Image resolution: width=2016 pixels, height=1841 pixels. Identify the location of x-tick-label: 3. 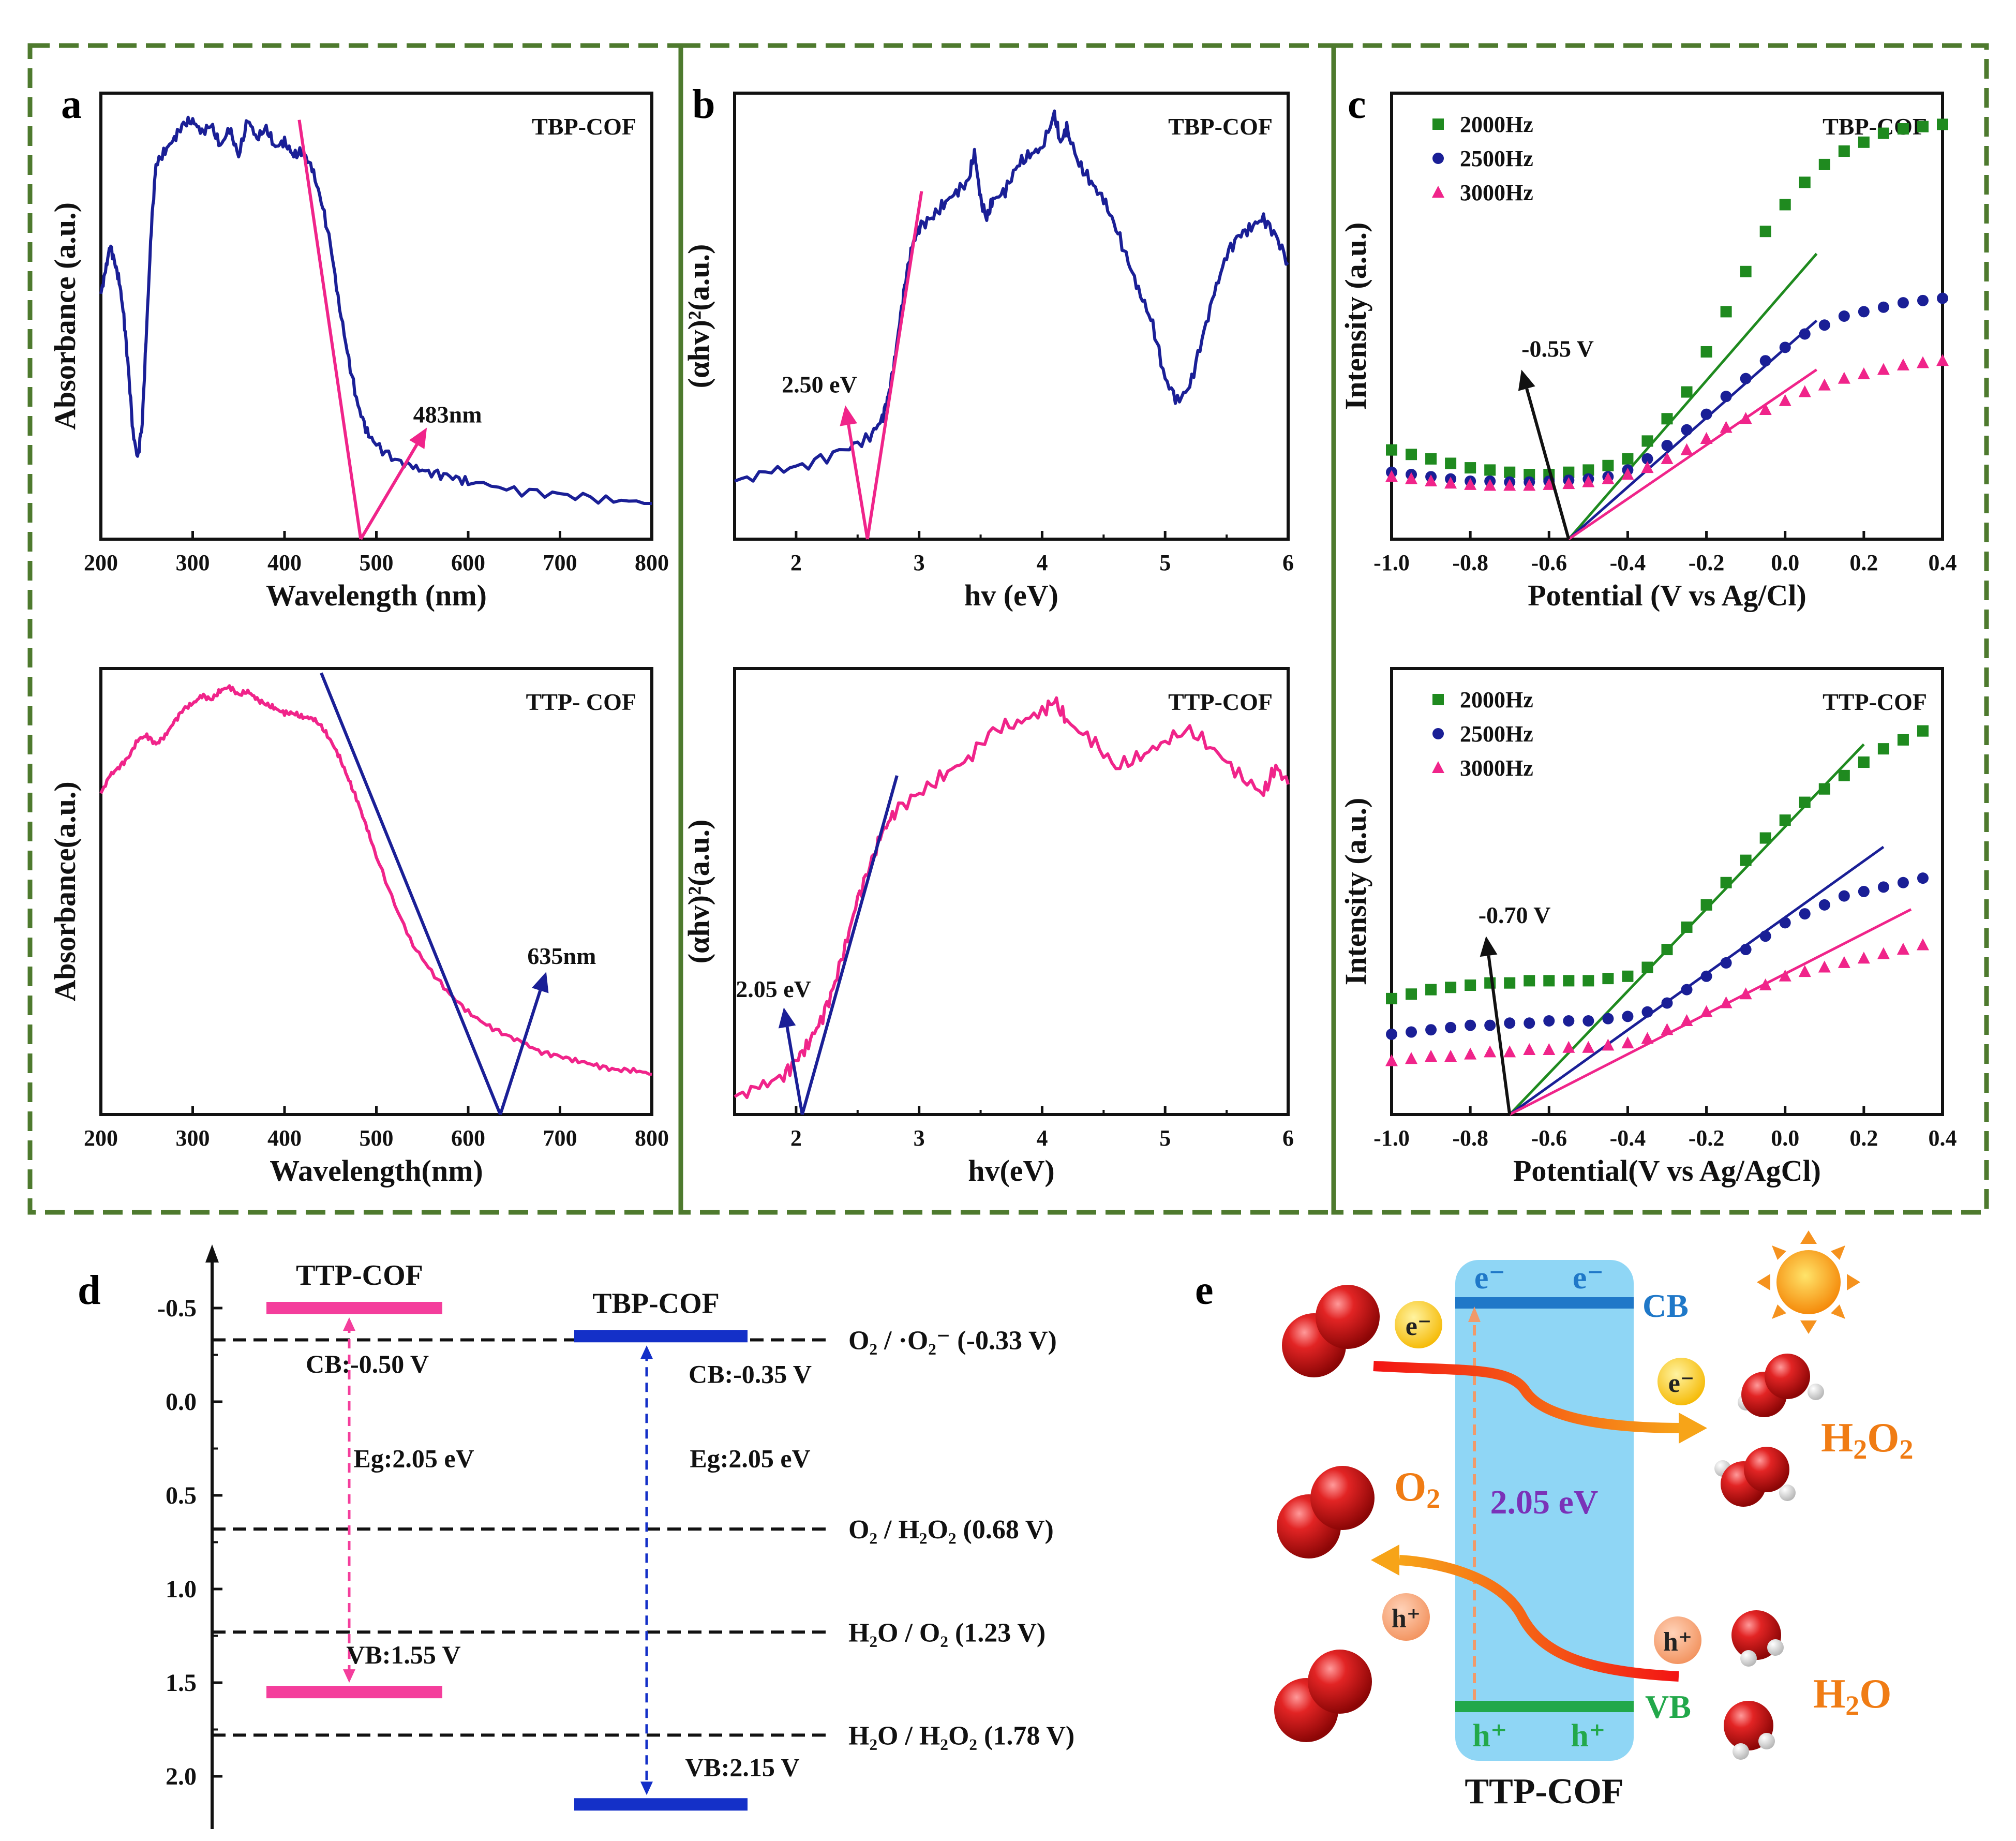
(919, 562).